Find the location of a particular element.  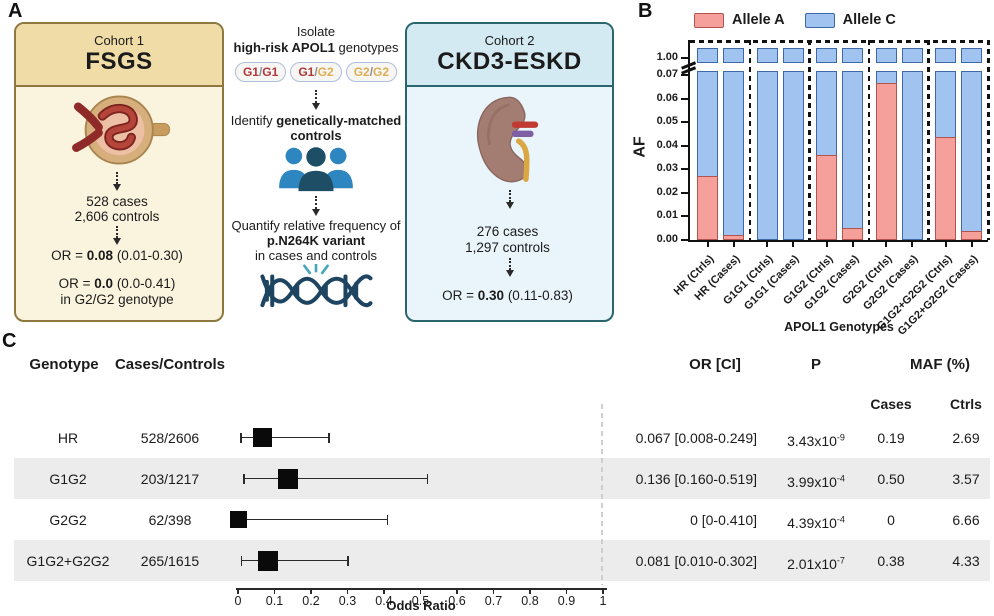

col-header-maf-cases: Cases is located at coordinates (891, 404).